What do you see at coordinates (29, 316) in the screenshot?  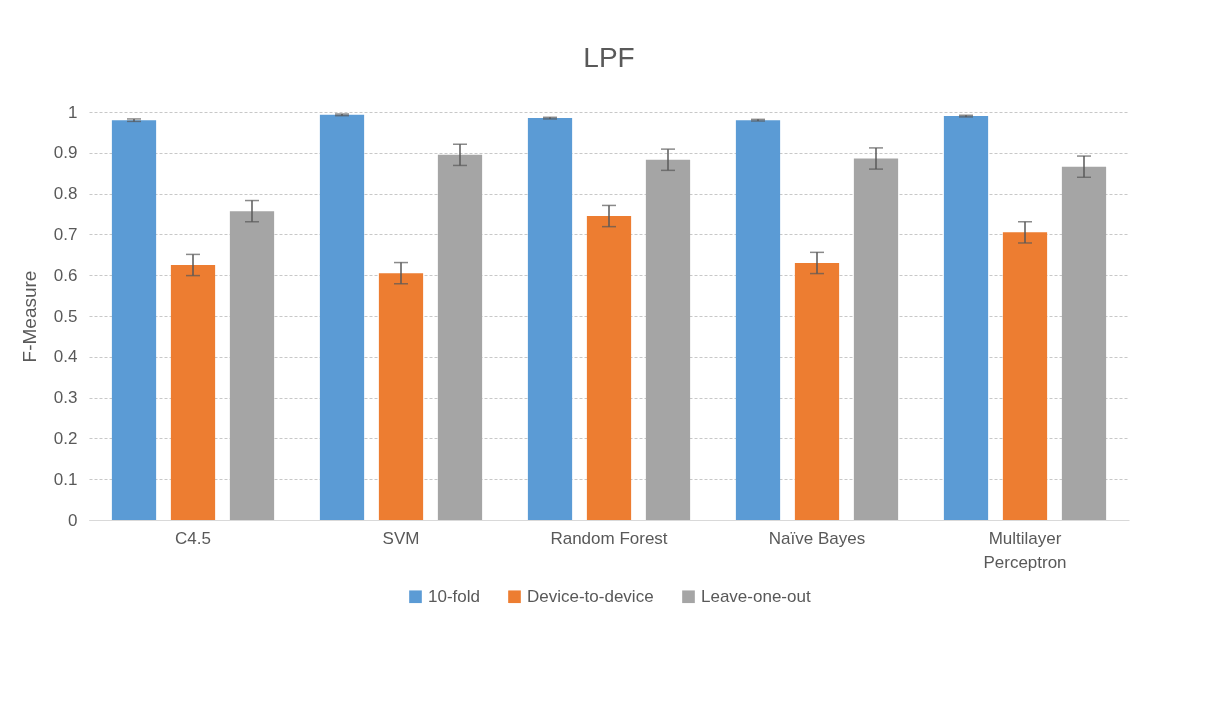 I see `y-axis-title: F-Measure` at bounding box center [29, 316].